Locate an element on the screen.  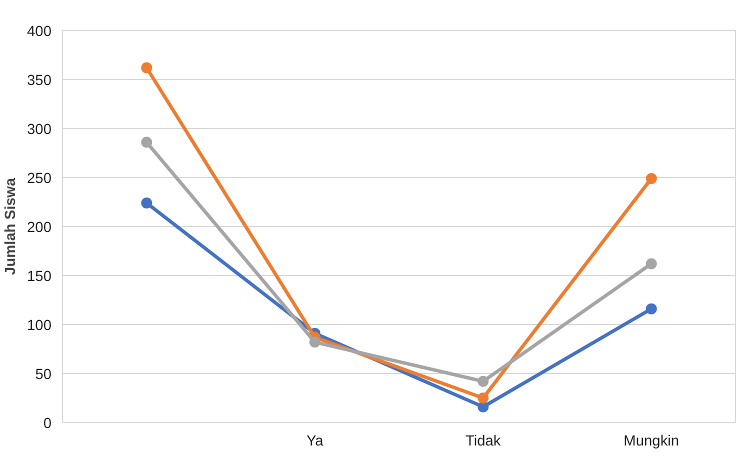
y-tick-label: 350 is located at coordinates (39, 81).